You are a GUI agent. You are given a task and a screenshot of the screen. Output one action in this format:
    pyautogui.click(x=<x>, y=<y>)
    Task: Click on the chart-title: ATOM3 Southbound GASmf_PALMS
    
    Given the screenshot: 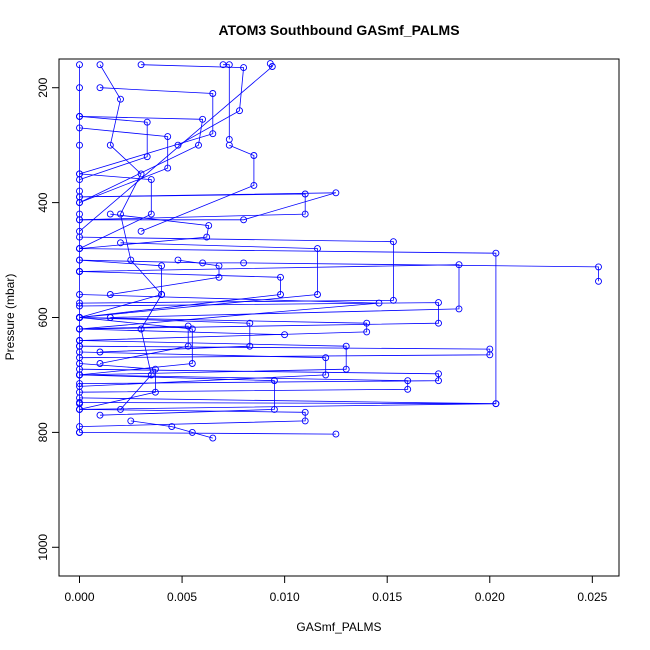 What is the action you would take?
    pyautogui.click(x=338, y=30)
    